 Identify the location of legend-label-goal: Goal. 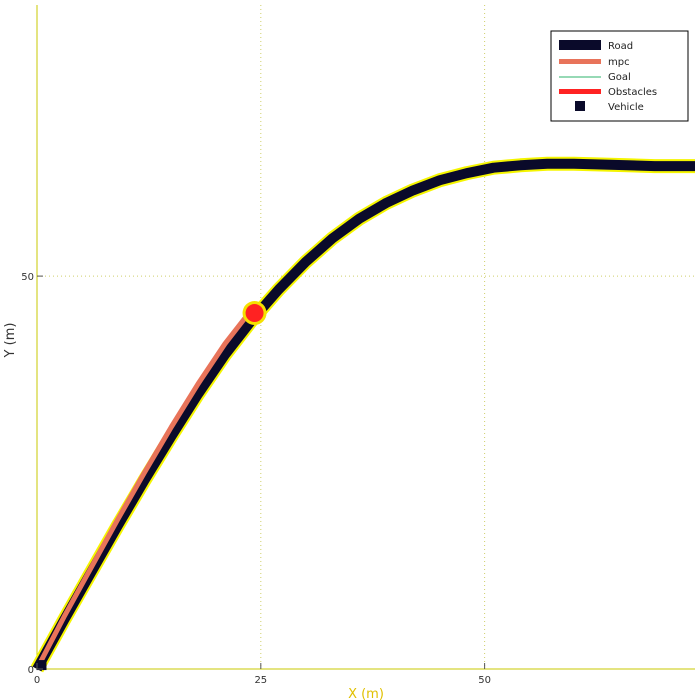
(619, 77).